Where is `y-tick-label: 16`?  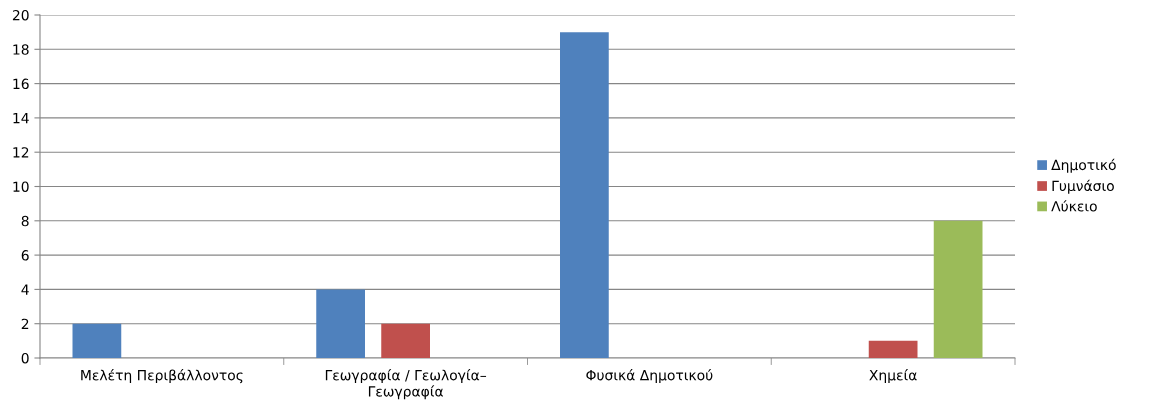 y-tick-label: 16 is located at coordinates (21, 84).